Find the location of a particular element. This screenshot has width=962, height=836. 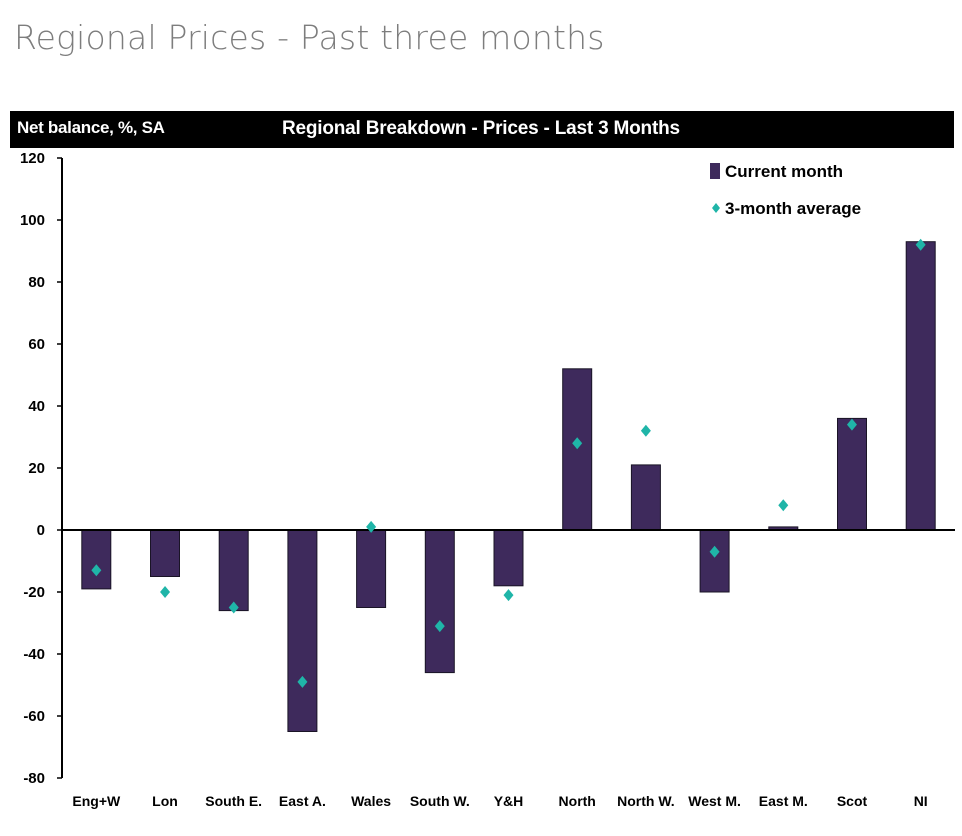

y-tick-label: 20 is located at coordinates (36, 468).